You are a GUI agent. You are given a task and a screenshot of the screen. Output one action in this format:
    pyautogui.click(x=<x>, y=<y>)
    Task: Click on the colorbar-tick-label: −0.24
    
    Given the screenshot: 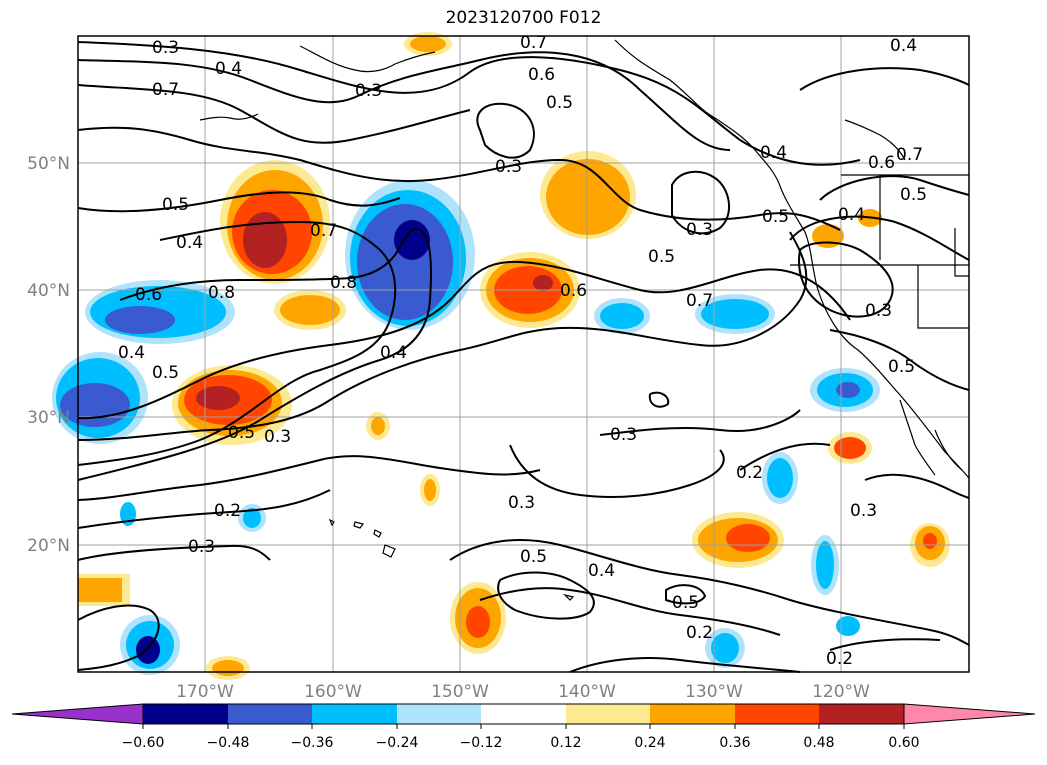 What is the action you would take?
    pyautogui.click(x=397, y=743)
    